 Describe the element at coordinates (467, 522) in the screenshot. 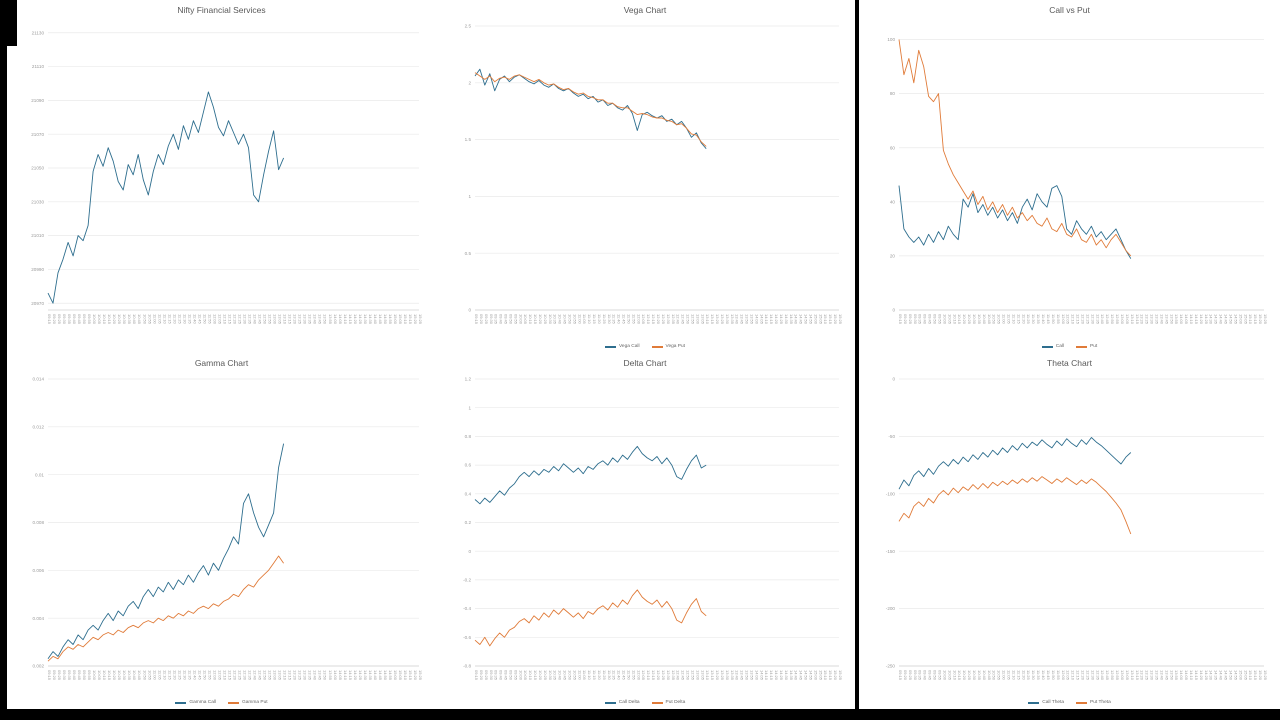

I see `y-tick-labels: -0.8 -0.6 -0.4 -0.2 0 0.2 0.4 0.6 0.8 1 1.2` at that location.